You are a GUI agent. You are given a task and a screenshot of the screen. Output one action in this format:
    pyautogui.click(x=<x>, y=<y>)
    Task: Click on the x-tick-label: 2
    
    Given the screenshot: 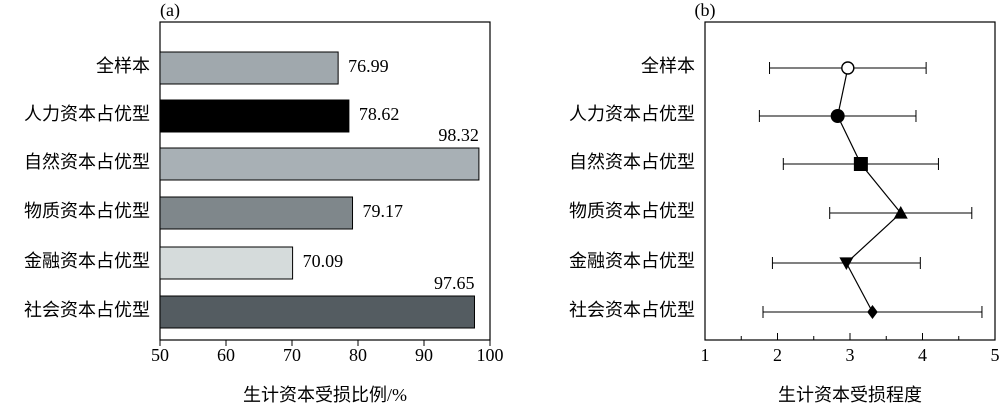 What is the action you would take?
    pyautogui.click(x=777, y=355)
    